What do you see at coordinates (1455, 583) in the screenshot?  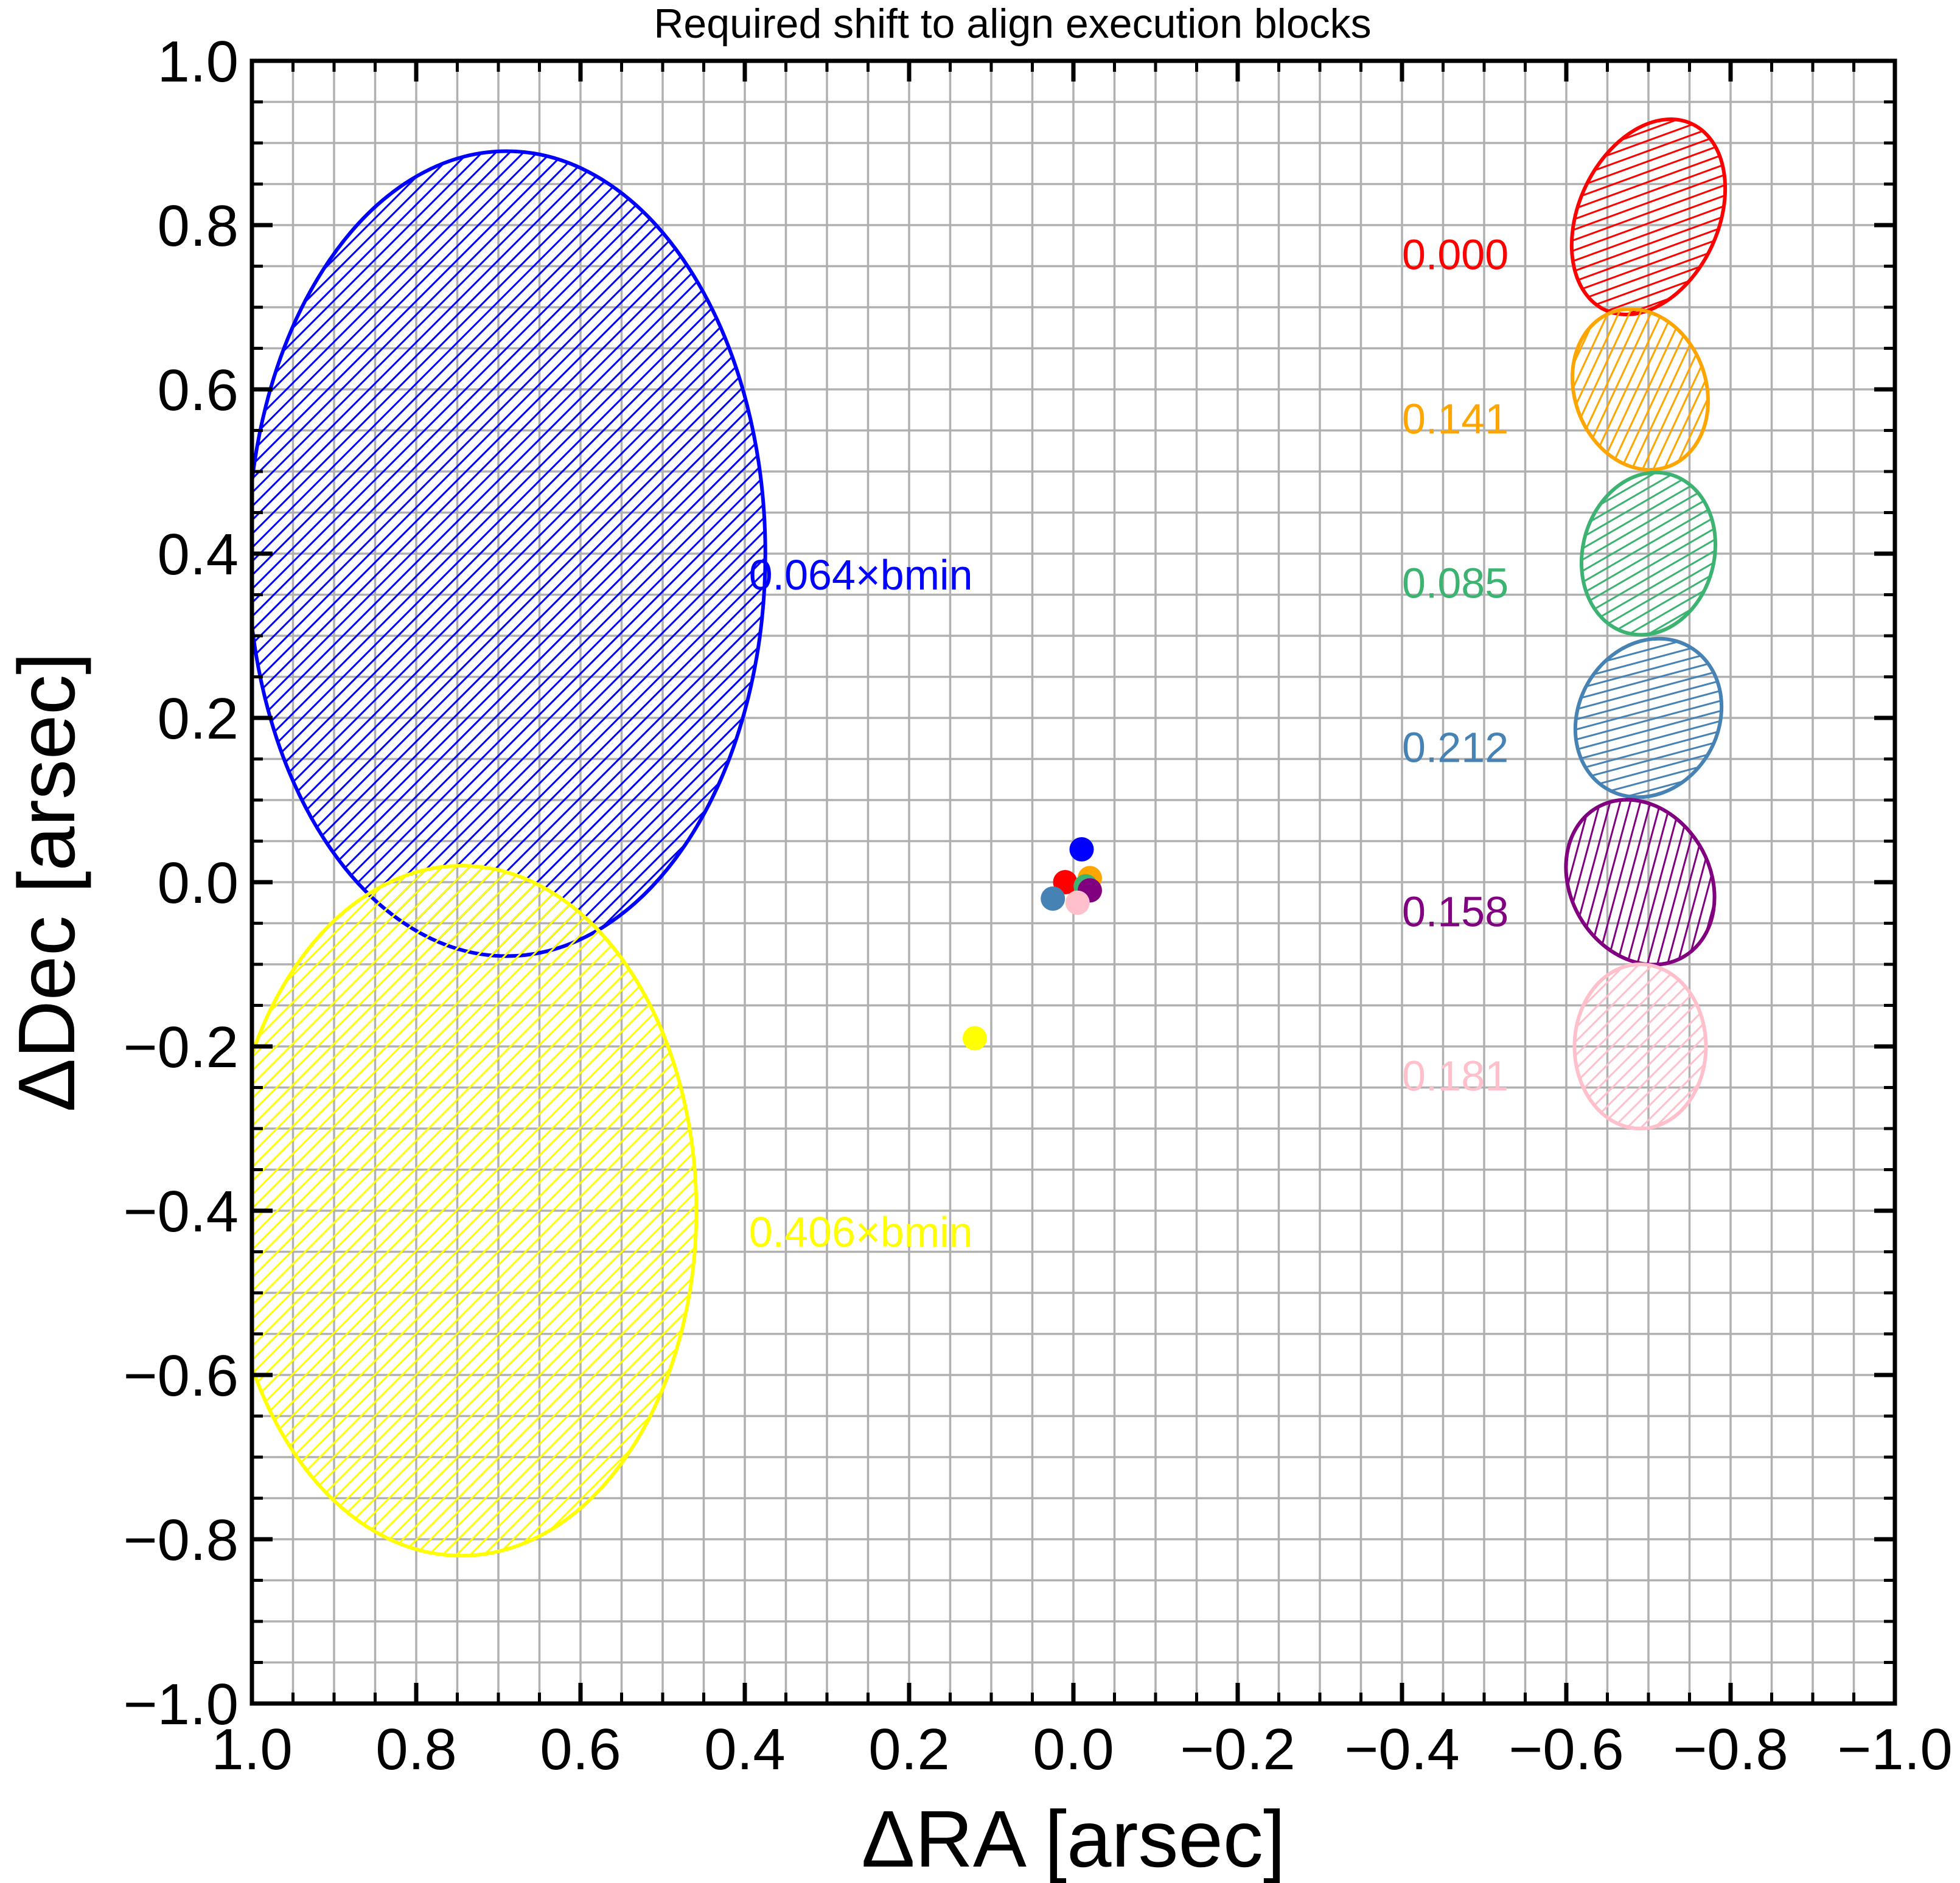 I see `annotation-label: 0.085` at bounding box center [1455, 583].